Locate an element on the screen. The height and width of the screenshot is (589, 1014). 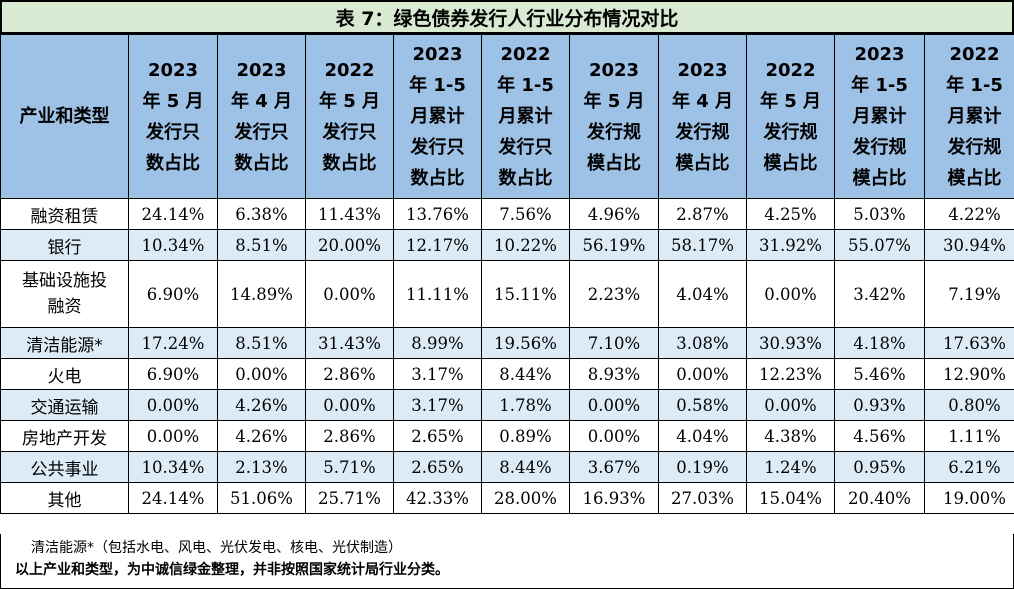
table-cell: 10.22% is located at coordinates (525, 245).